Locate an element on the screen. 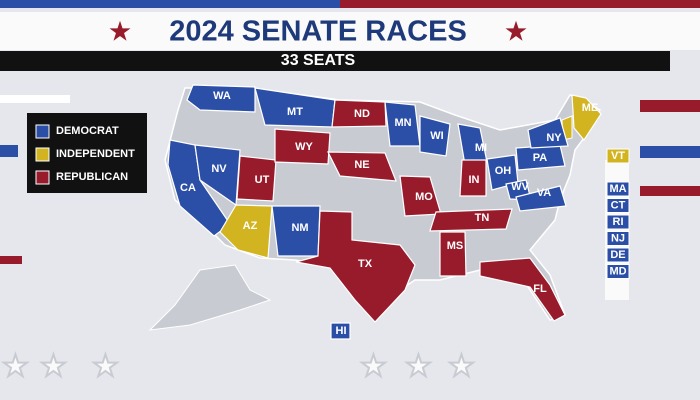 Image resolution: width=700 pixels, height=400 pixels. title-banner is located at coordinates (350, 31).